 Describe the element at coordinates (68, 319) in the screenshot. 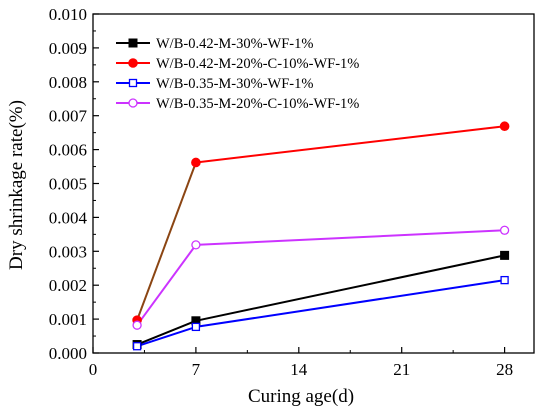

I see `y-tick-label: 0.001` at that location.